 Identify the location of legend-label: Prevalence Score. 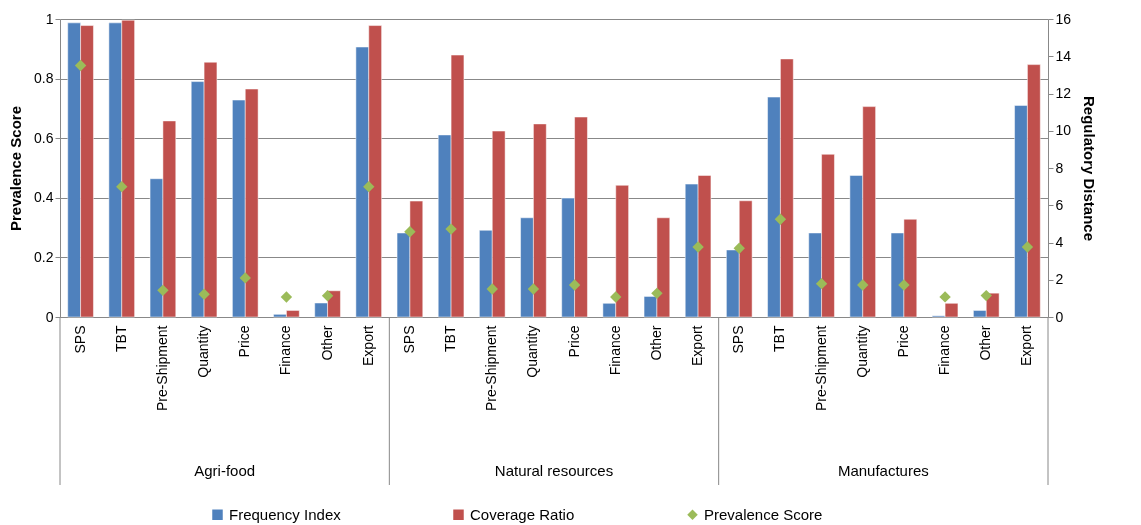
(763, 514).